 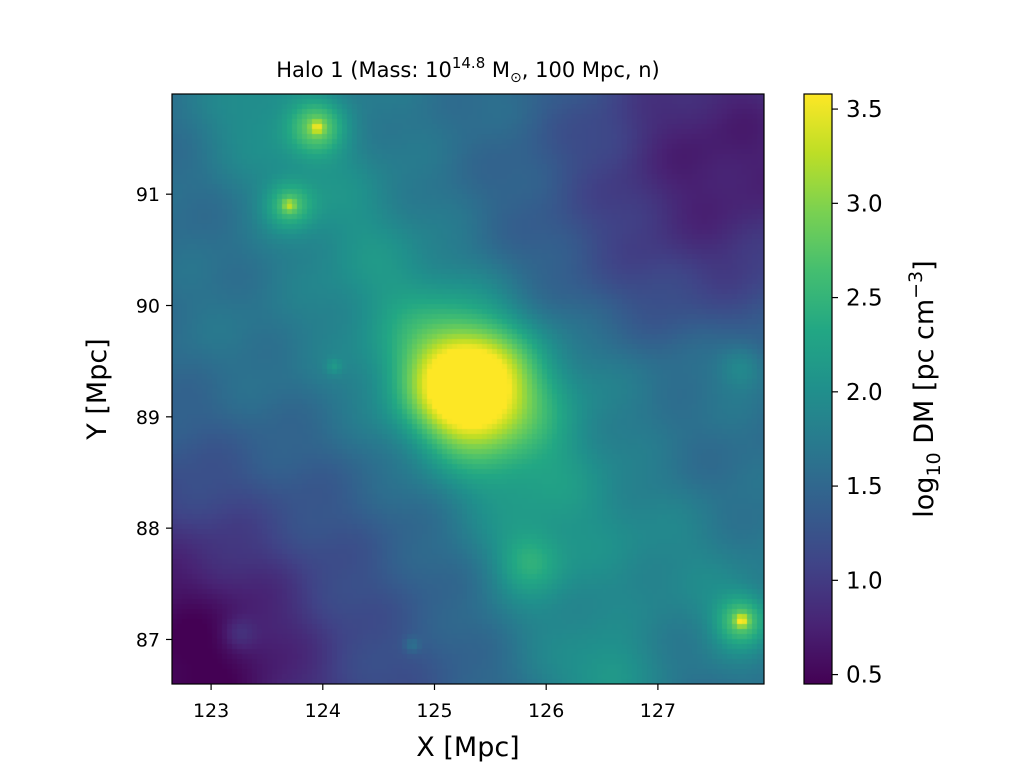 What do you see at coordinates (864, 393) in the screenshot?
I see `colorbar-tick-label: 2.0` at bounding box center [864, 393].